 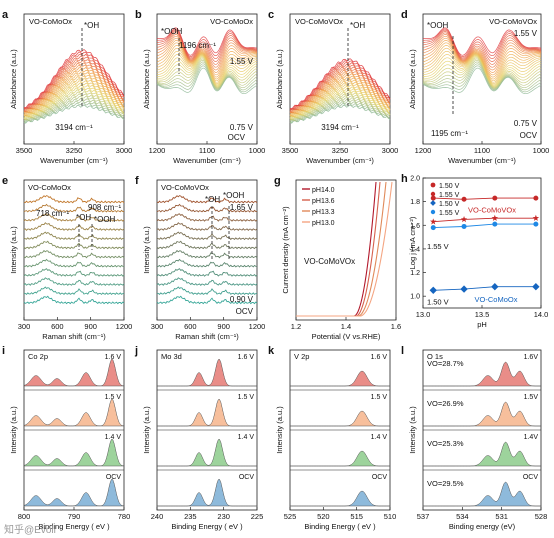 I want to click on x-tick-label: 225, so click(x=257, y=516).